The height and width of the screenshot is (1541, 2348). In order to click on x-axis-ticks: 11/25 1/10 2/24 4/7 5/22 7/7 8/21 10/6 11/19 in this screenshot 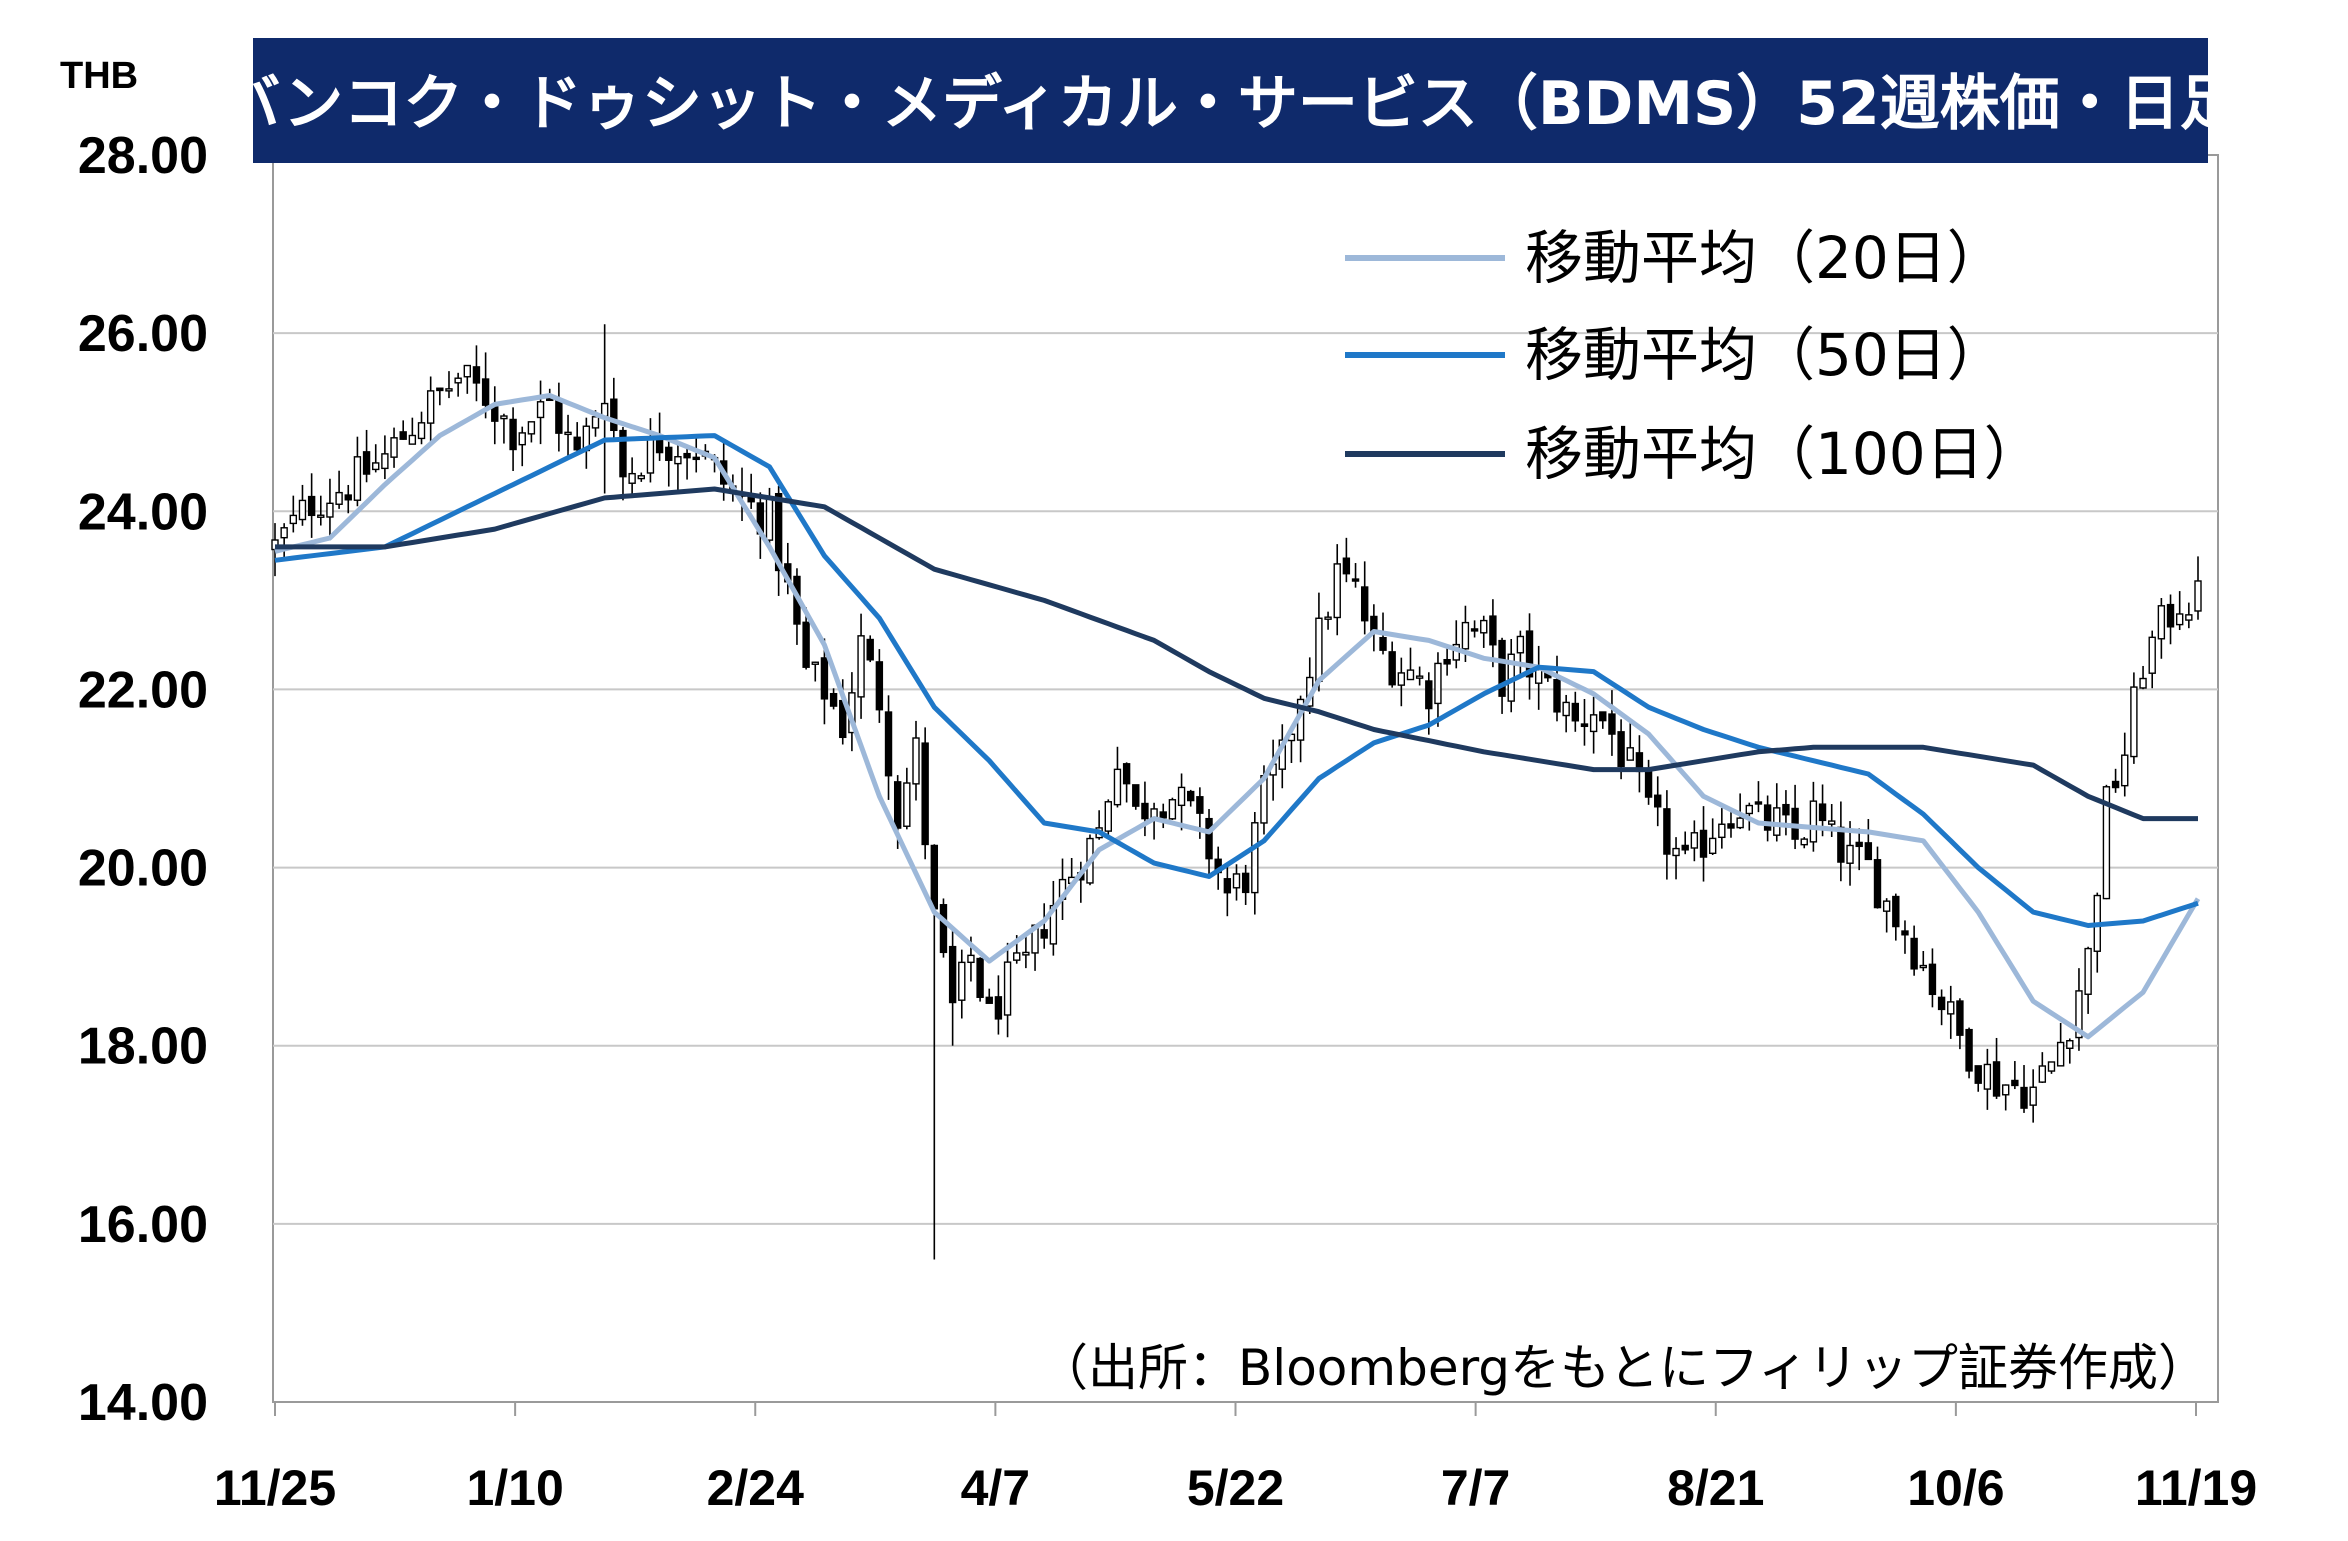, I will do `click(1235, 1459)`.